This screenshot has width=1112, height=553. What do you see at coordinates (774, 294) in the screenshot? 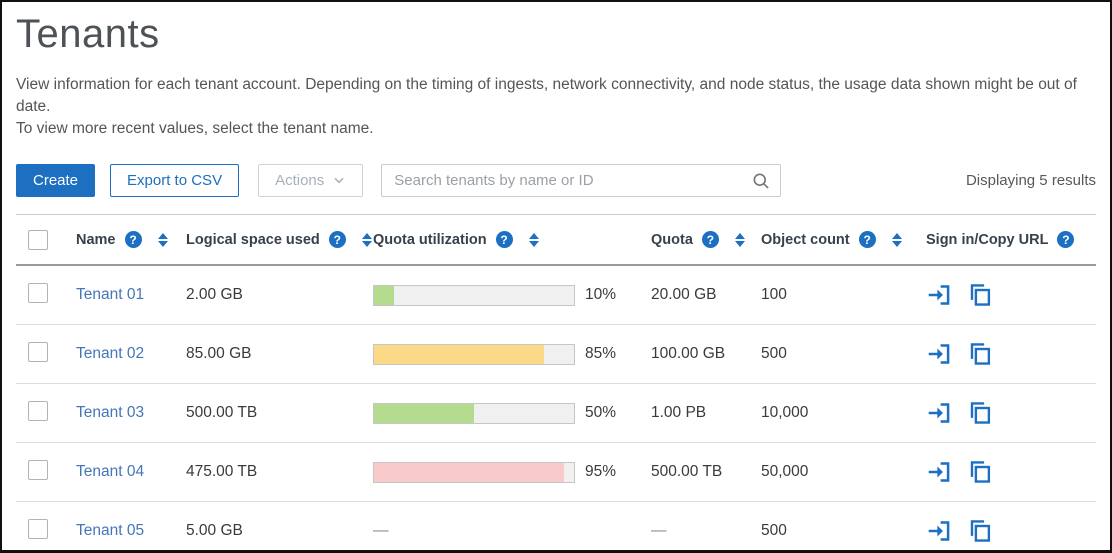
I see `object-count-value: 100` at bounding box center [774, 294].